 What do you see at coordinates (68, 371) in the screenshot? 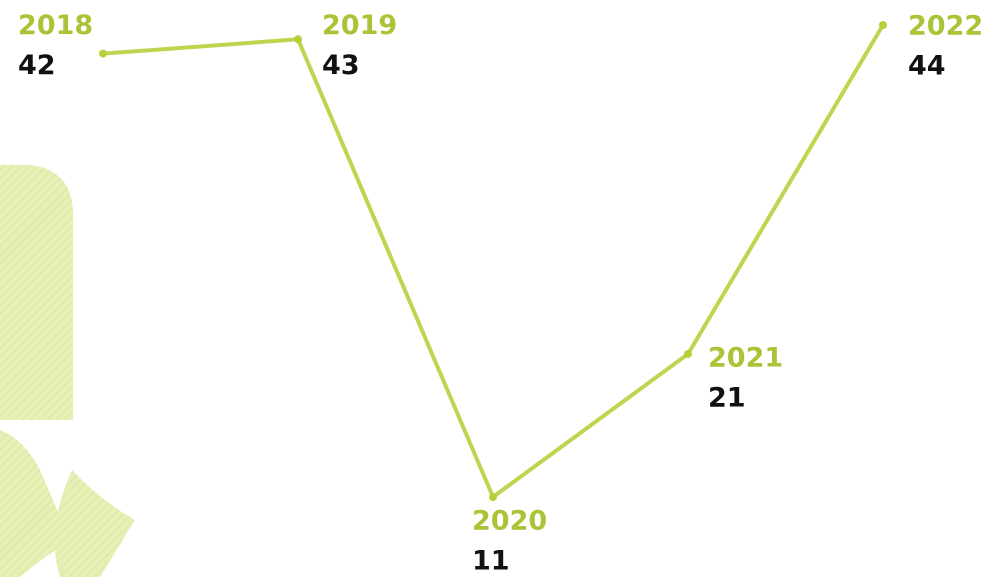
I see `decoration` at bounding box center [68, 371].